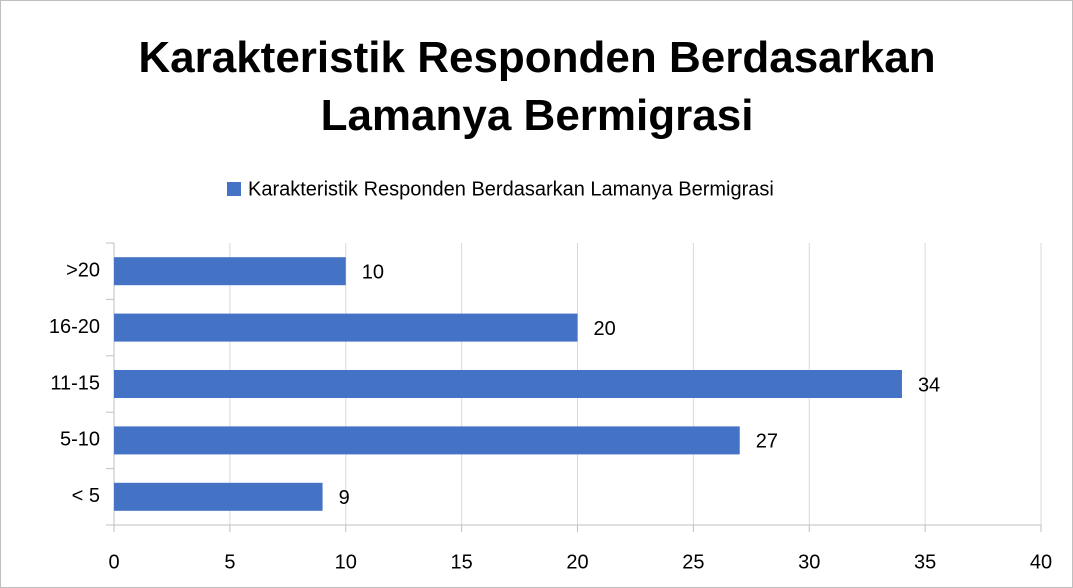 This screenshot has width=1073, height=588. Describe the element at coordinates (74, 327) in the screenshot. I see `y-tick-label: 16-20` at that location.